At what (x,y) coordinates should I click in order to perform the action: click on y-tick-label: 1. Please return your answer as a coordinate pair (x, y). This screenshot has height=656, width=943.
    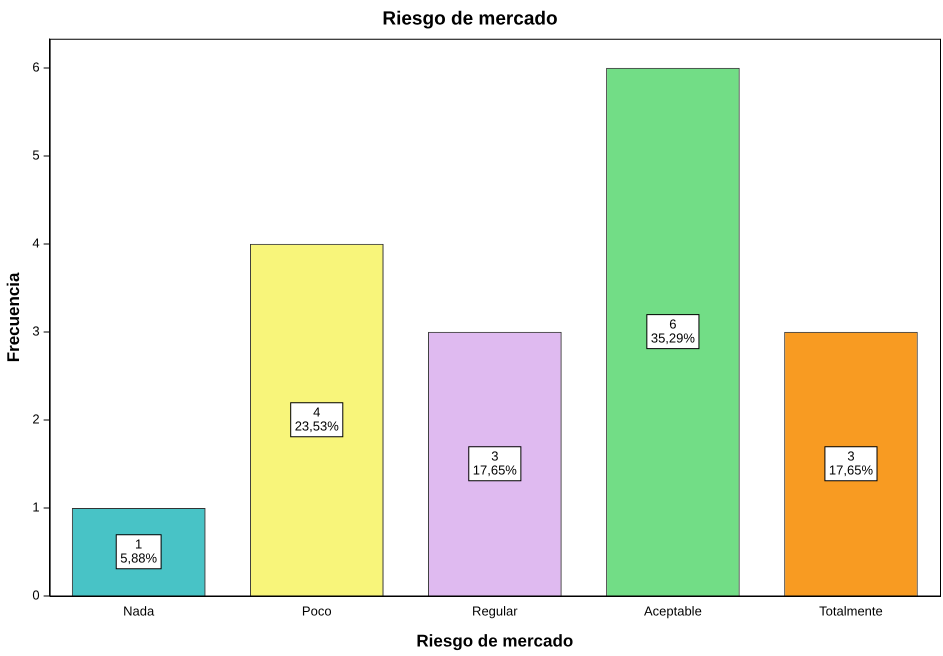
    Looking at the image, I should click on (36, 507).